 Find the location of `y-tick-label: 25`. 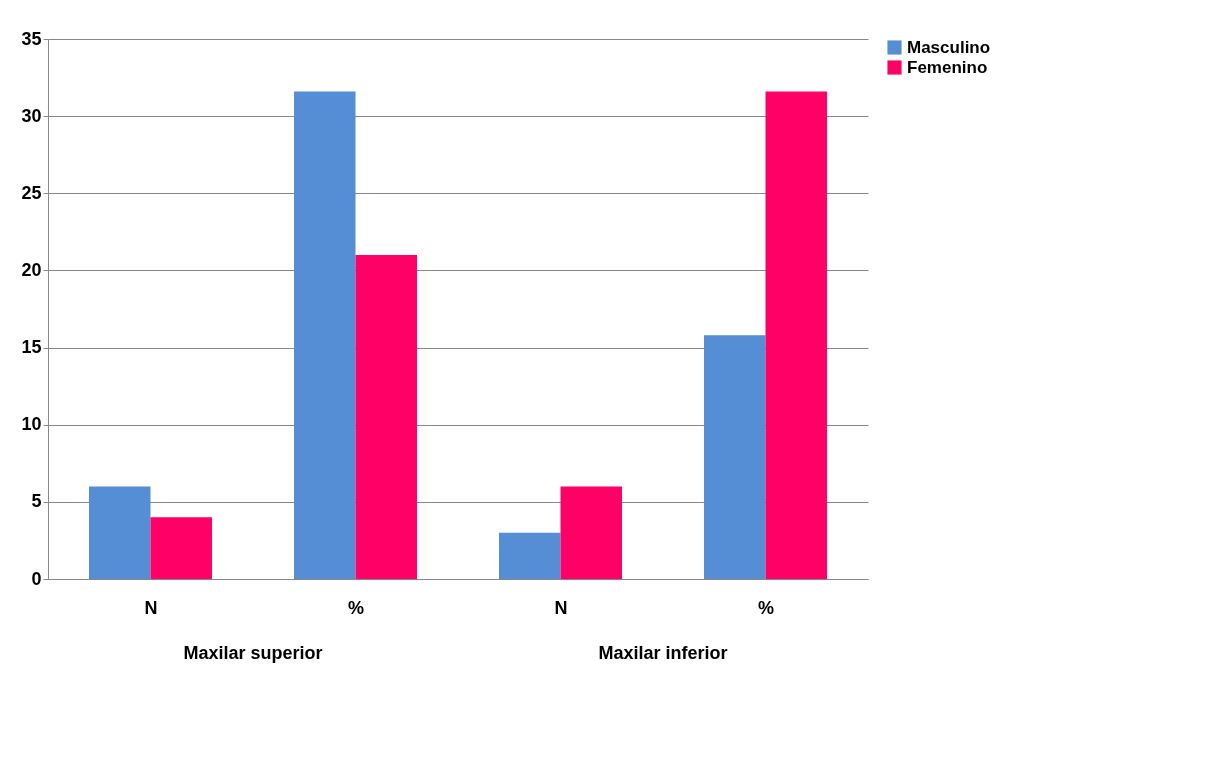

y-tick-label: 25 is located at coordinates (31, 192).